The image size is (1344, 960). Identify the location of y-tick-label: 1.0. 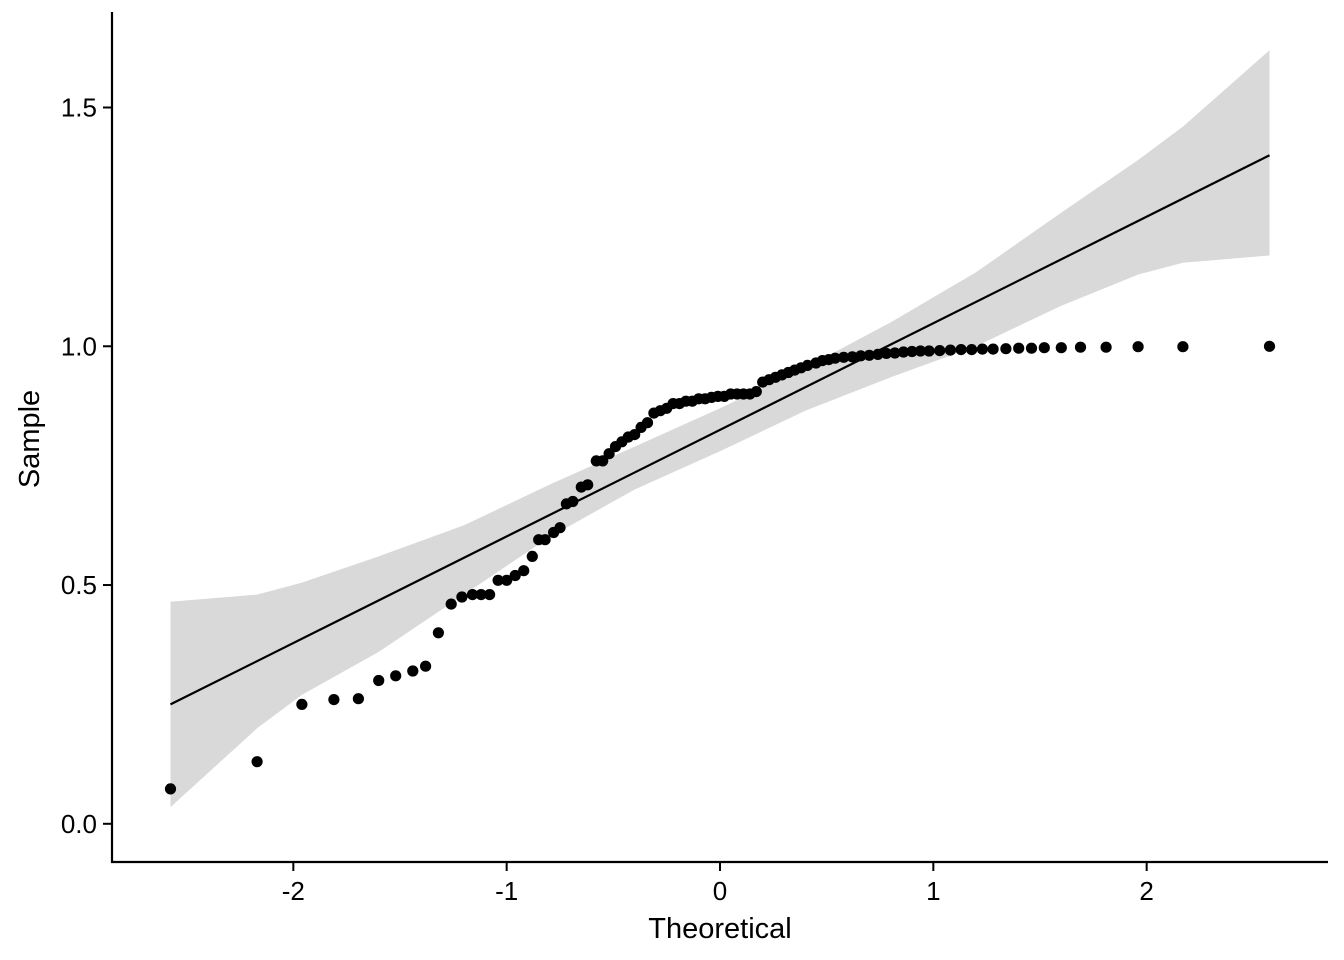
(79, 346).